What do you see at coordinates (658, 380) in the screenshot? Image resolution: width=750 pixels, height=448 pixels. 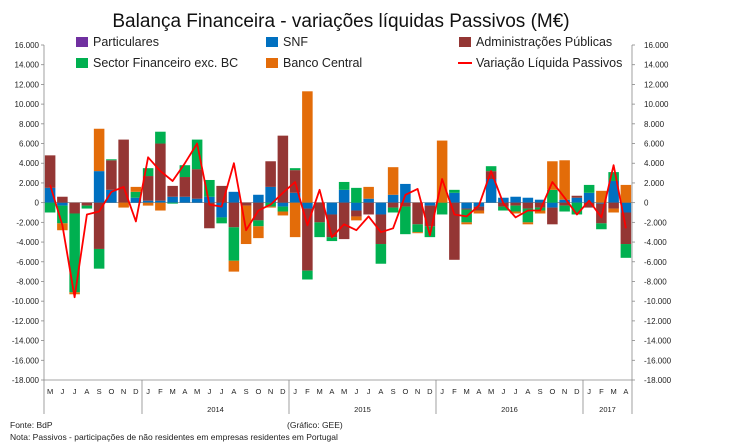 I see `y-tick-label-right: -18.000` at bounding box center [658, 380].